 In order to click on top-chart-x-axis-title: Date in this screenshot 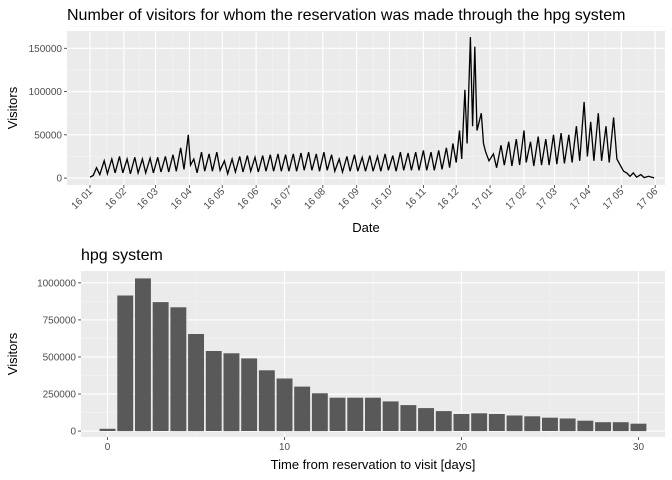, I will do `click(365, 227)`.